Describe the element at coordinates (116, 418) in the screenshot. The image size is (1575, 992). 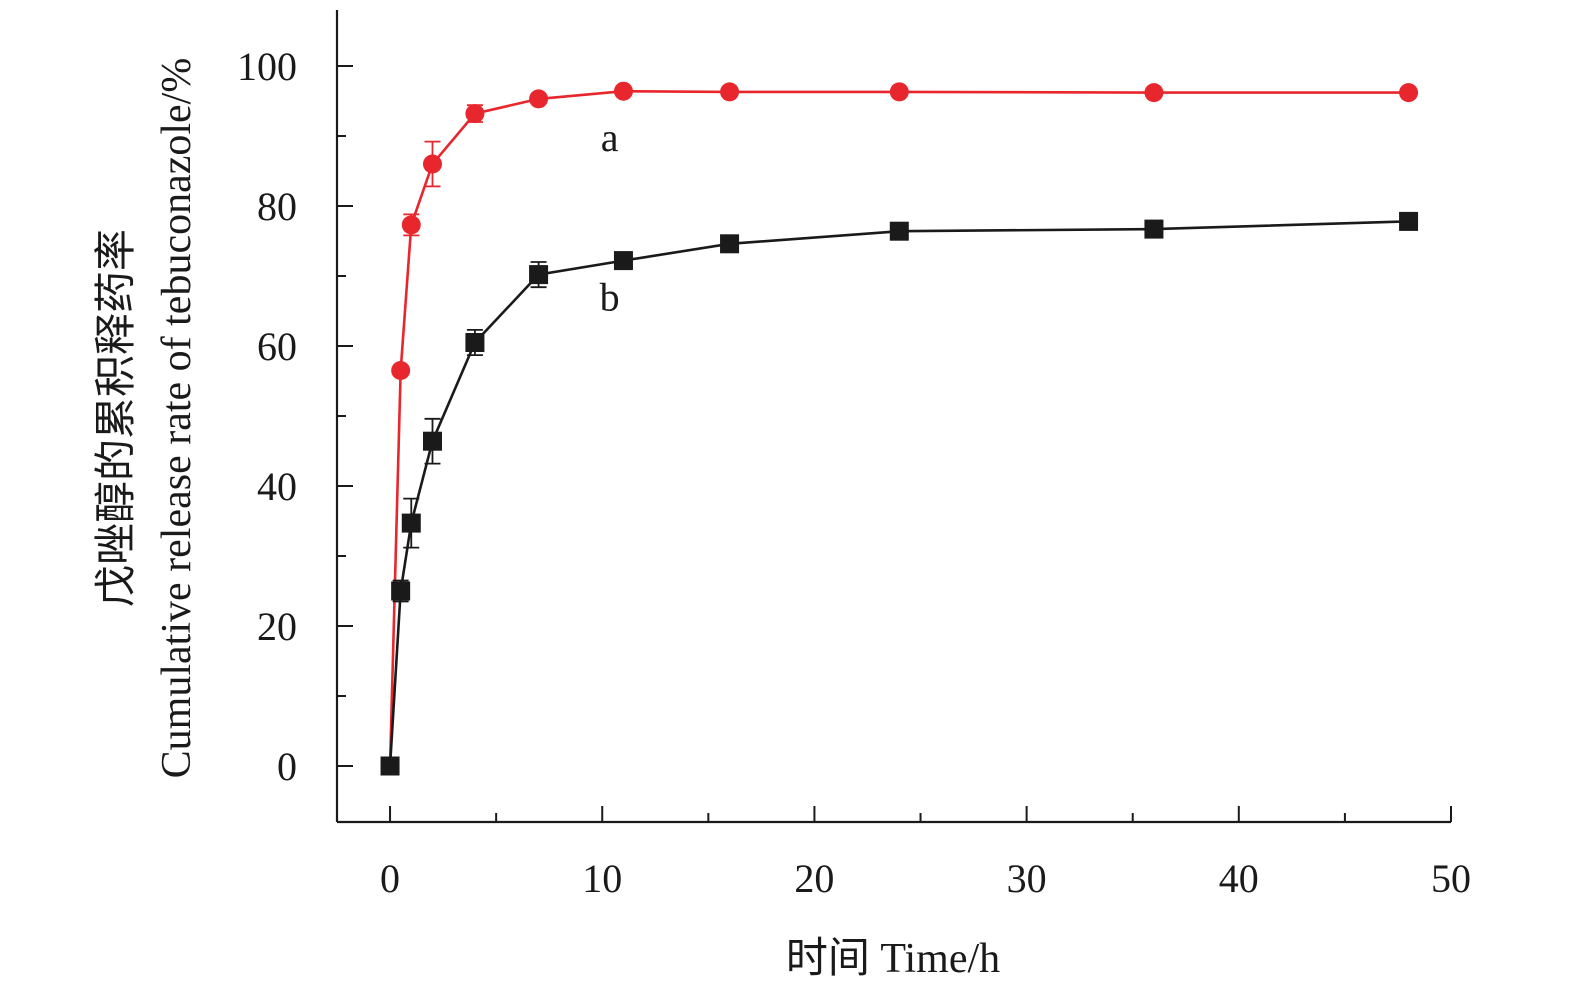
I see `y-axis-title-line1: 戊唑醇的累积释药率` at that location.